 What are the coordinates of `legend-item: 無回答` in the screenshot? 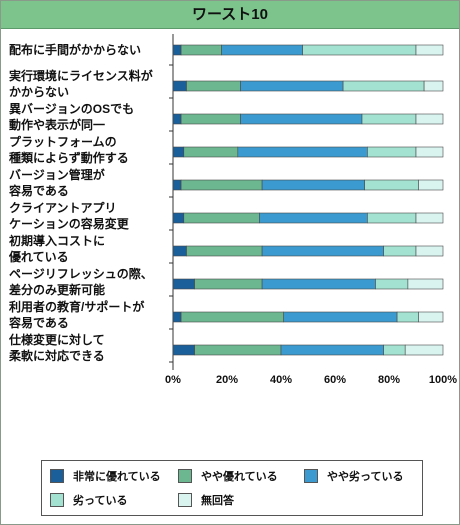 It's located at (206, 500).